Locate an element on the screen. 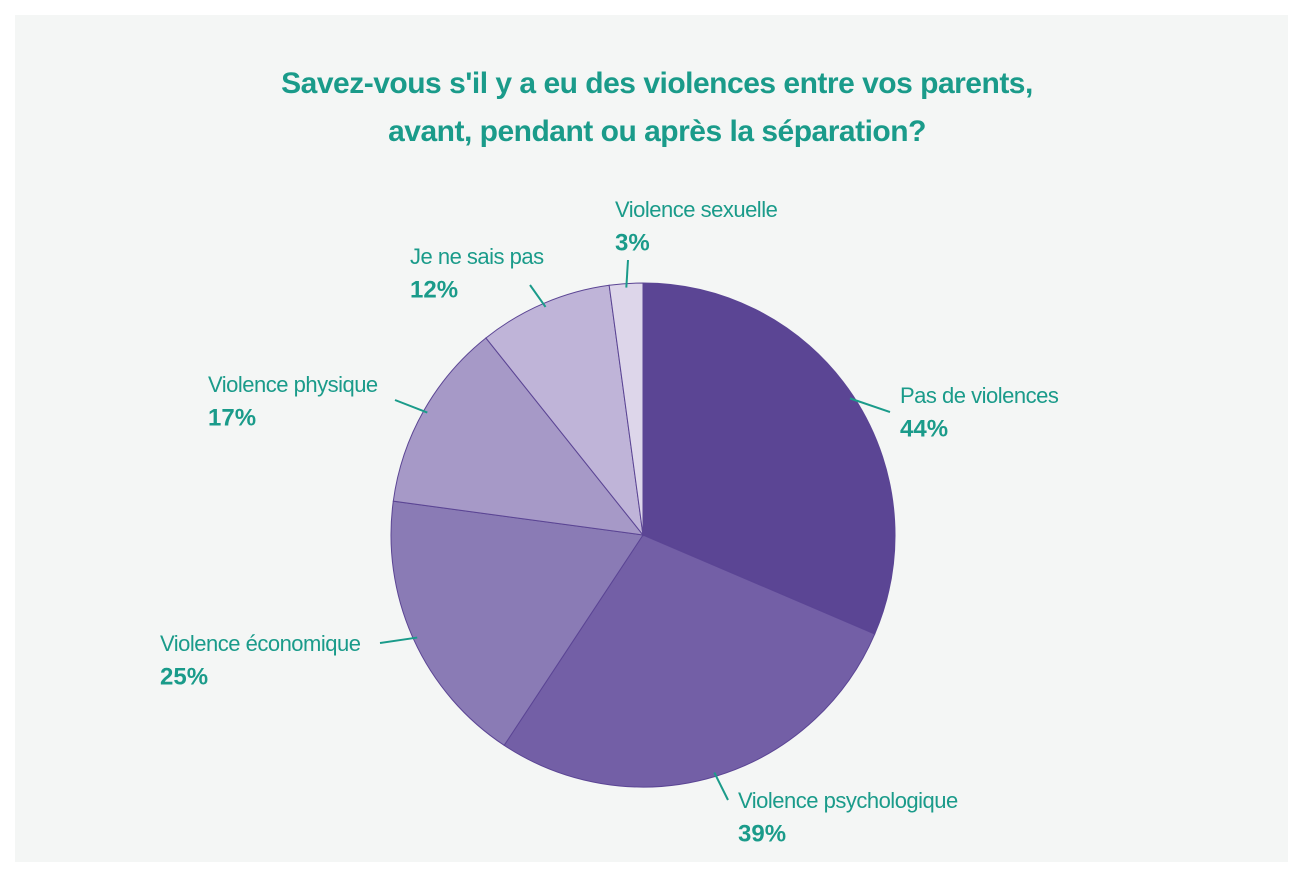 The width and height of the screenshot is (1303, 879). value-label: 39% is located at coordinates (762, 833).